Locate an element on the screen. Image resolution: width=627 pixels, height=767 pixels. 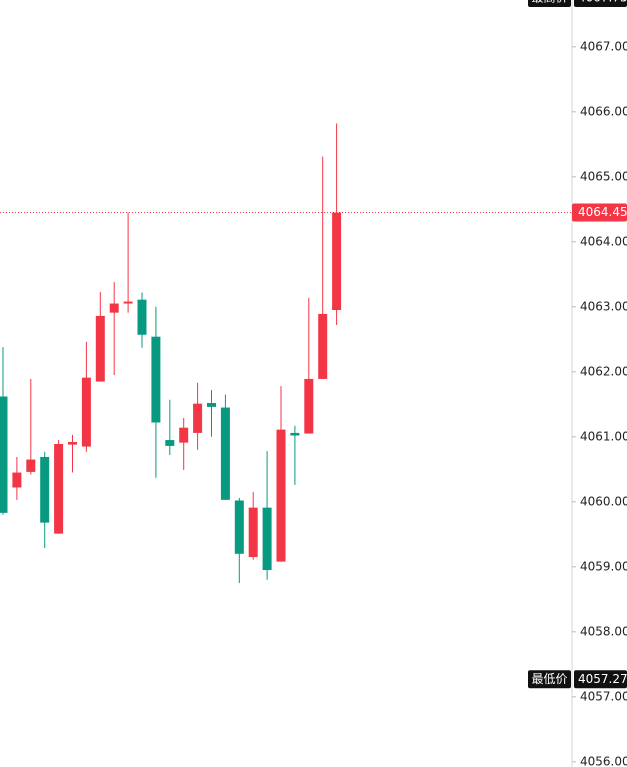
y-tick-label: 4065.00 is located at coordinates (603, 176).